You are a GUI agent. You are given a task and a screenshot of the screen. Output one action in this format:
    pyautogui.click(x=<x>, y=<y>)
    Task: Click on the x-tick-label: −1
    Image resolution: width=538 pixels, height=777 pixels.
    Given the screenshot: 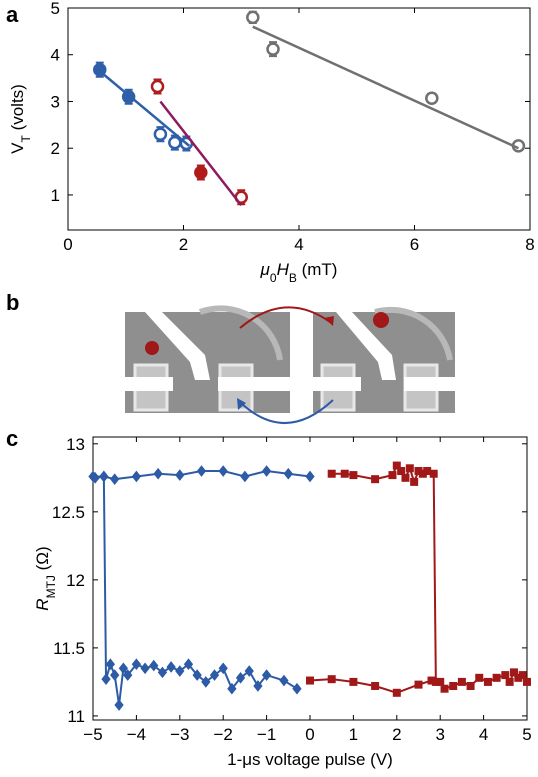 What is the action you would take?
    pyautogui.click(x=266, y=734)
    